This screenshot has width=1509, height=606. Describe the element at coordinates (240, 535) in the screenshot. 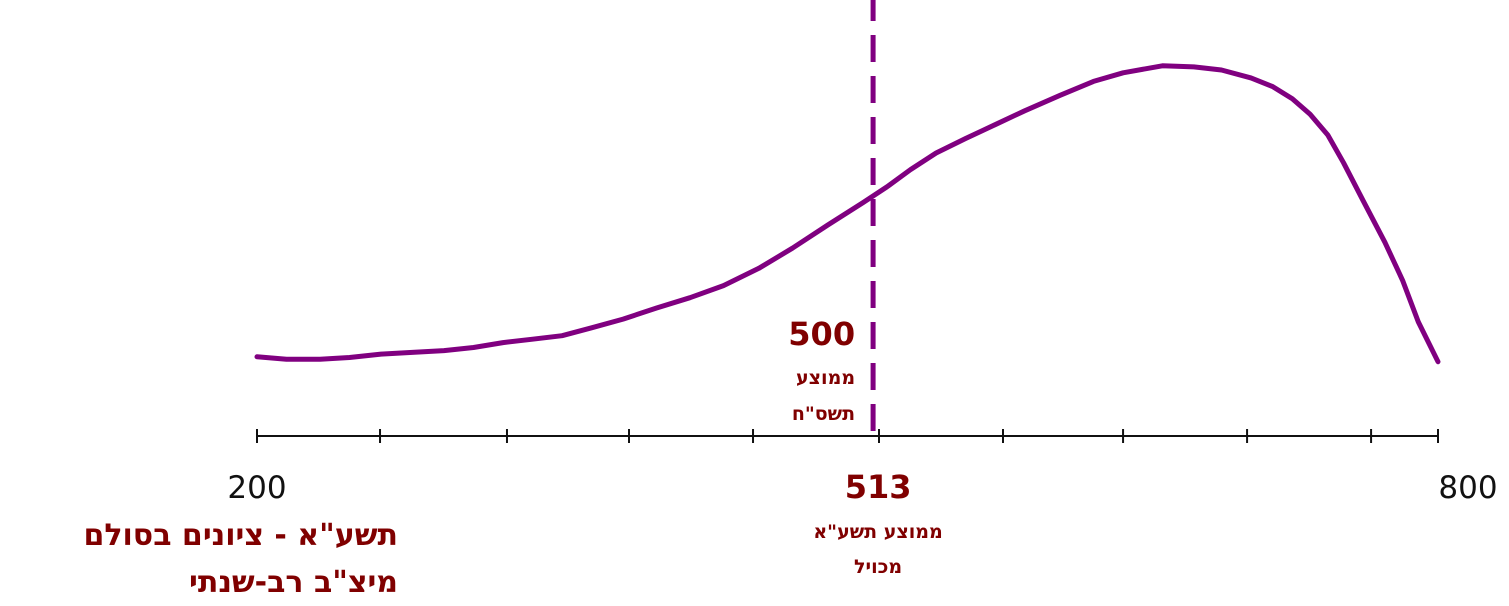

I see `chart-title-line-1: תשע"א - ציונים בסולם` at that location.